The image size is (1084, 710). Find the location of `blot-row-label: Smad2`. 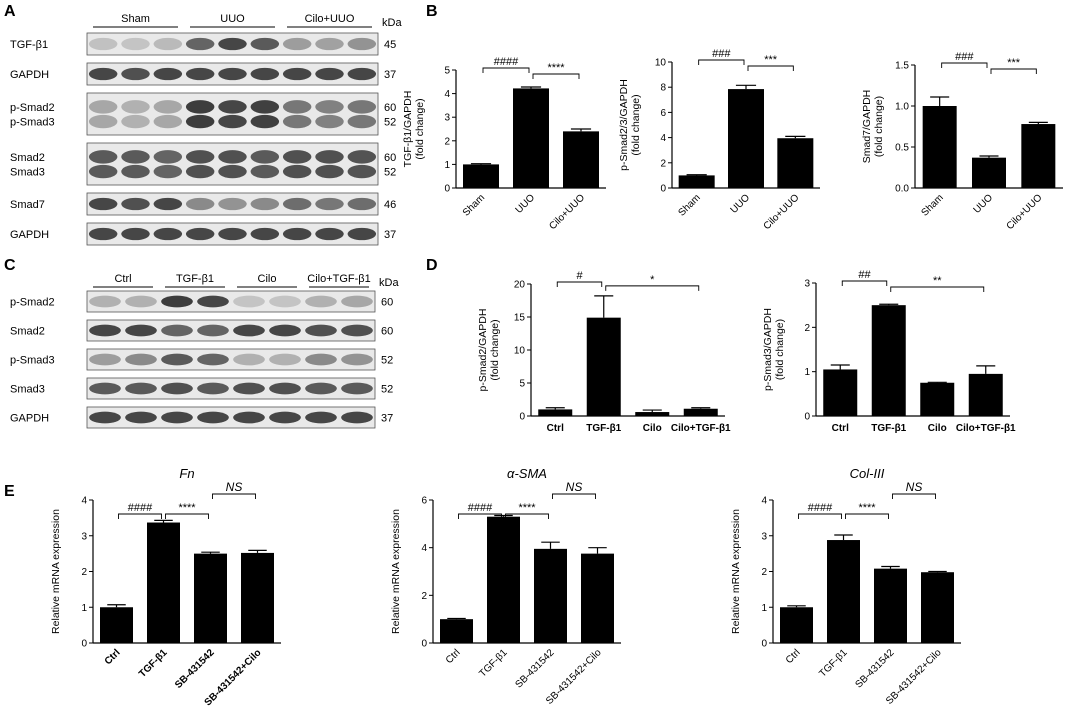

blot-row-label: Smad2 is located at coordinates (27, 332).